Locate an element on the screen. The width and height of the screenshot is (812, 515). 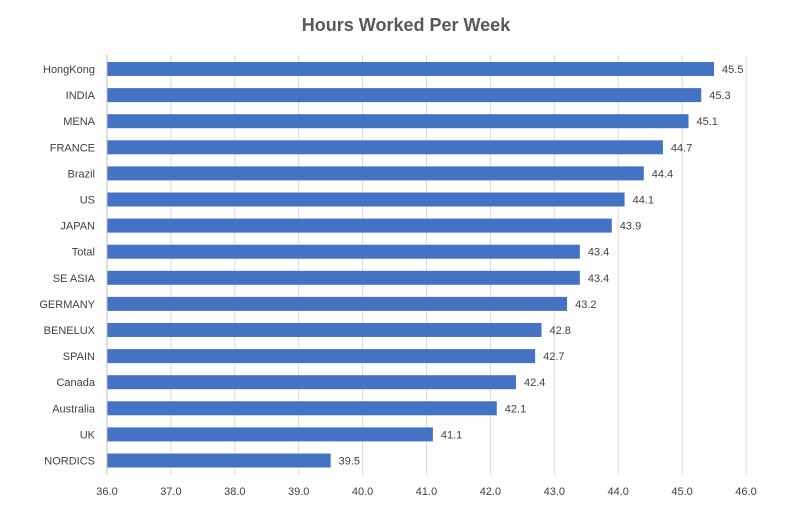
y-tick-label: NORDICS is located at coordinates (69, 462).